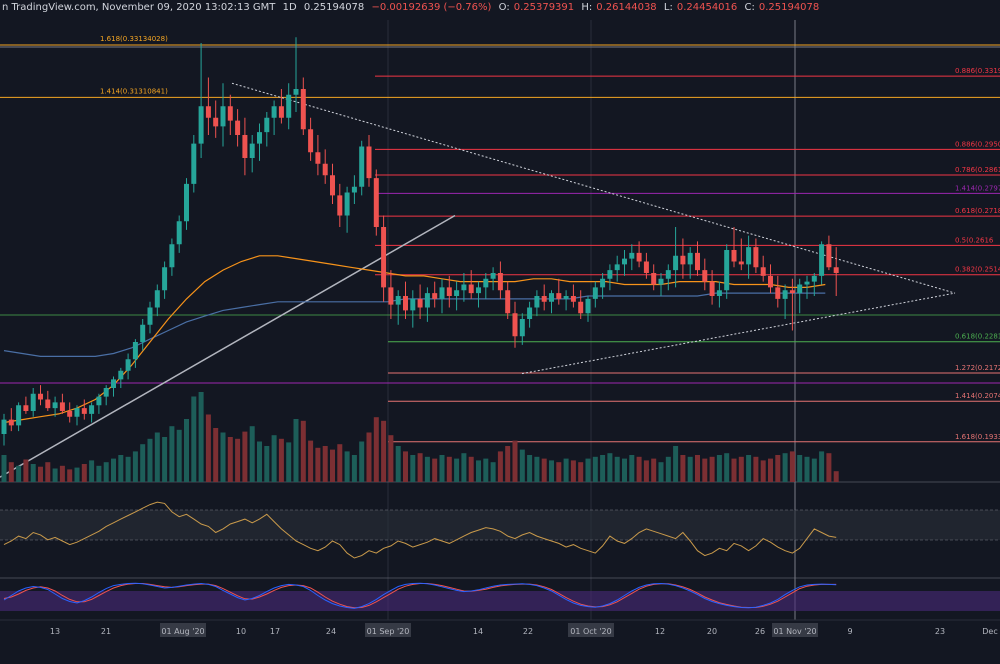 Image resolution: width=1000 pixels, height=664 pixels. What do you see at coordinates (940, 631) in the screenshot?
I see `x-axis-tick-label: 23` at bounding box center [940, 631].